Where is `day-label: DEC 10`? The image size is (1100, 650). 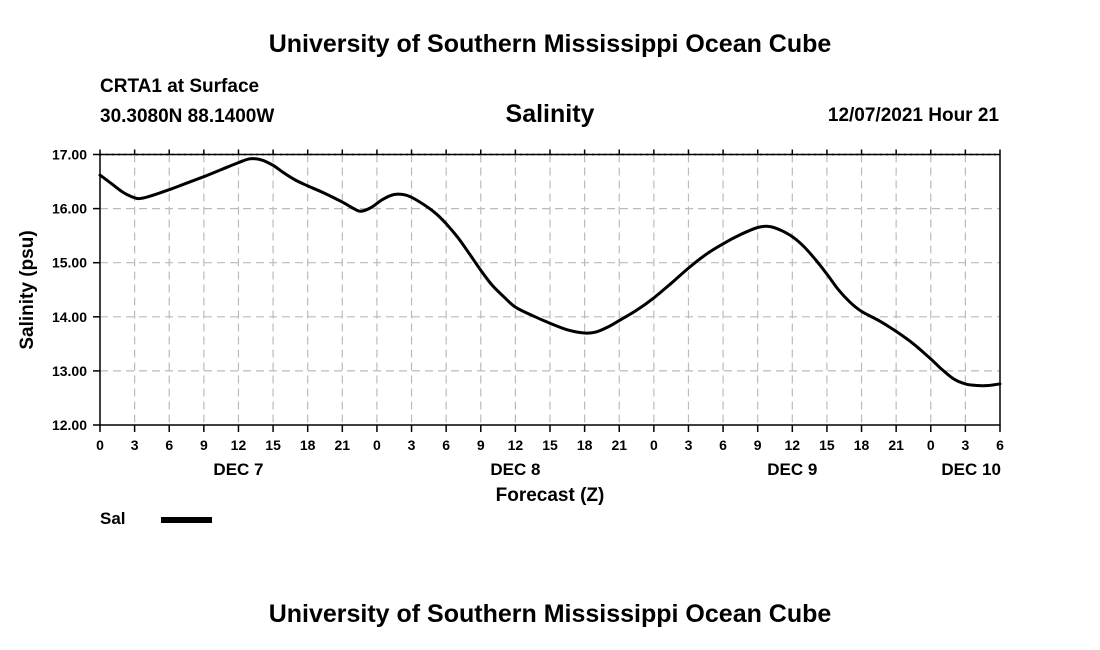
day-label: DEC 10 is located at coordinates (971, 469).